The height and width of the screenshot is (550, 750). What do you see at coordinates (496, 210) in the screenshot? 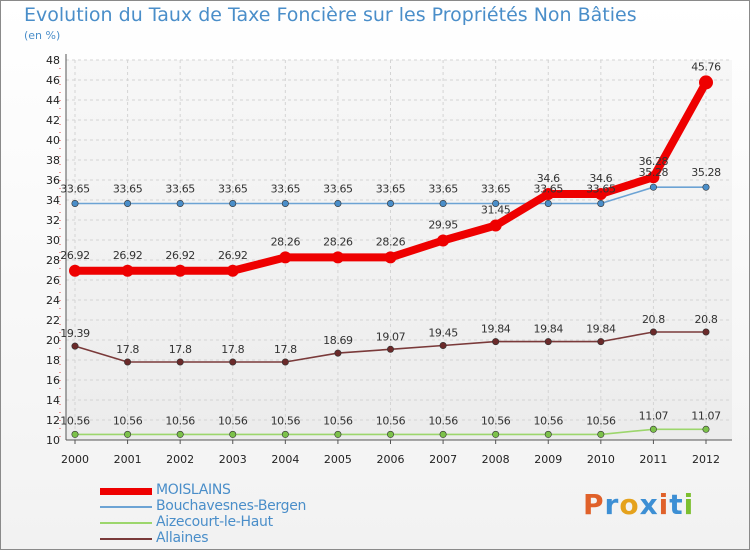
I see `data-label: 31.45` at bounding box center [496, 210].